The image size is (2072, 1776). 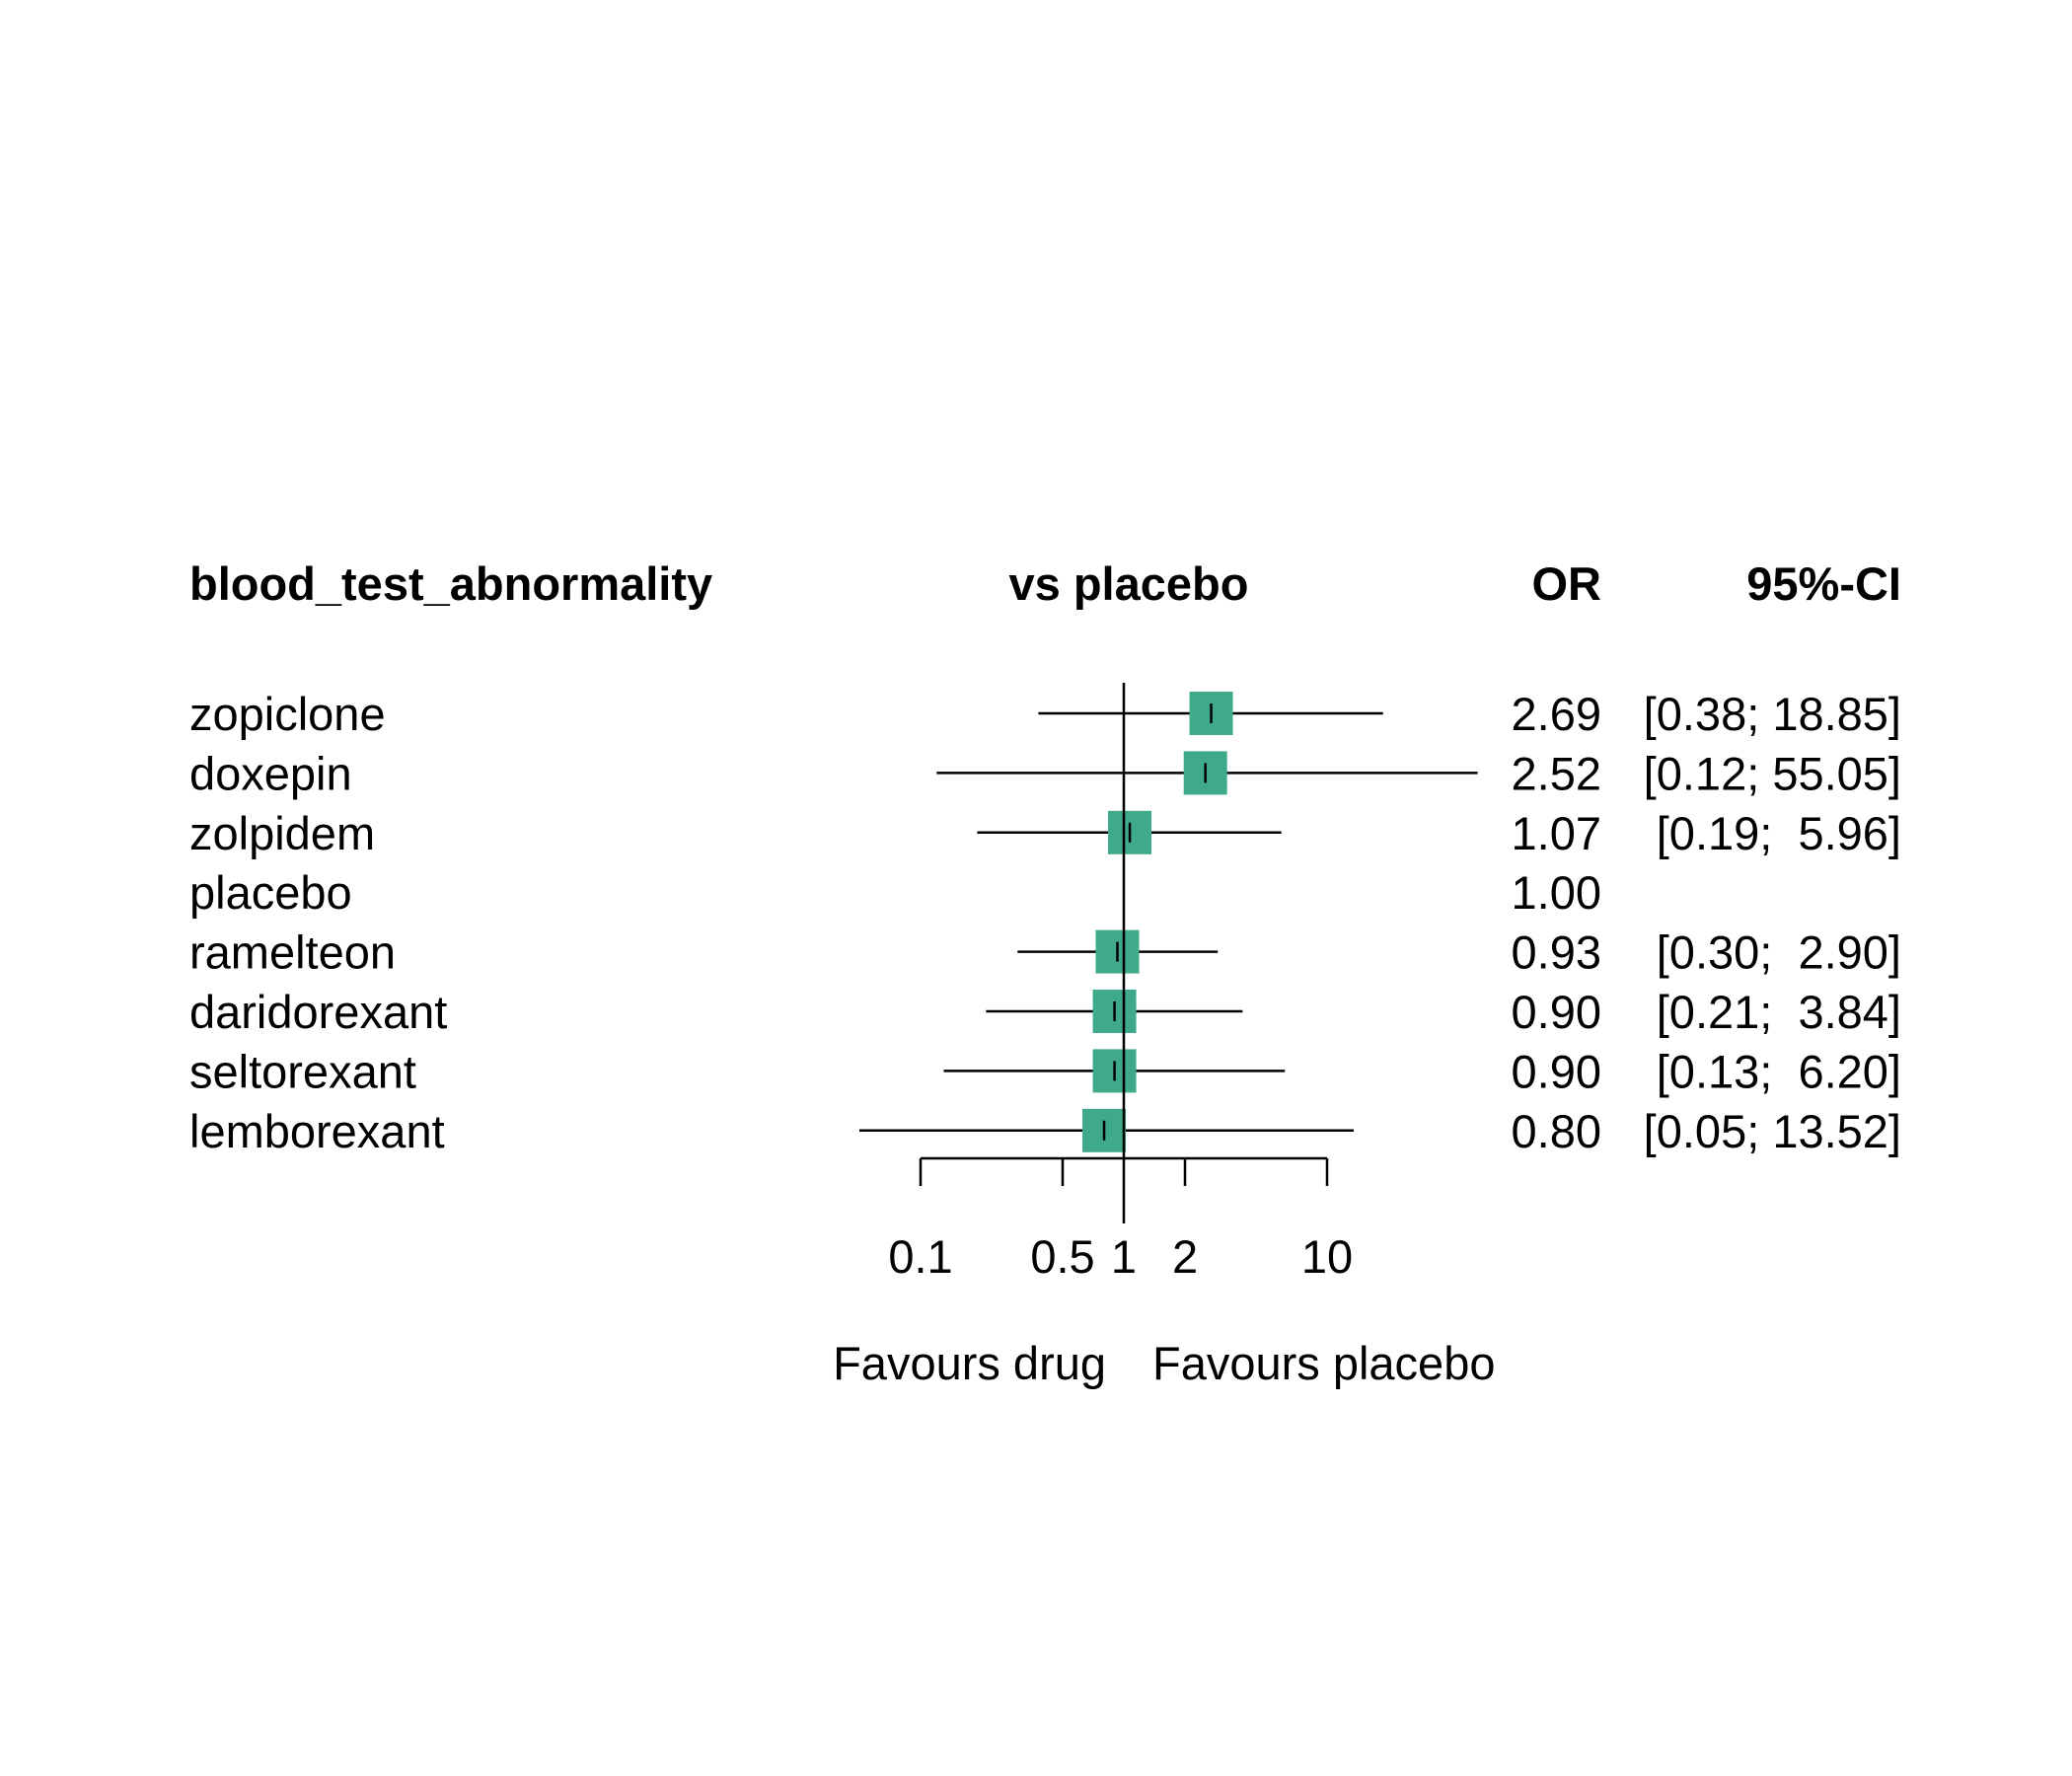 I want to click on favours-drug-label: Favours drug, so click(x=970, y=1363).